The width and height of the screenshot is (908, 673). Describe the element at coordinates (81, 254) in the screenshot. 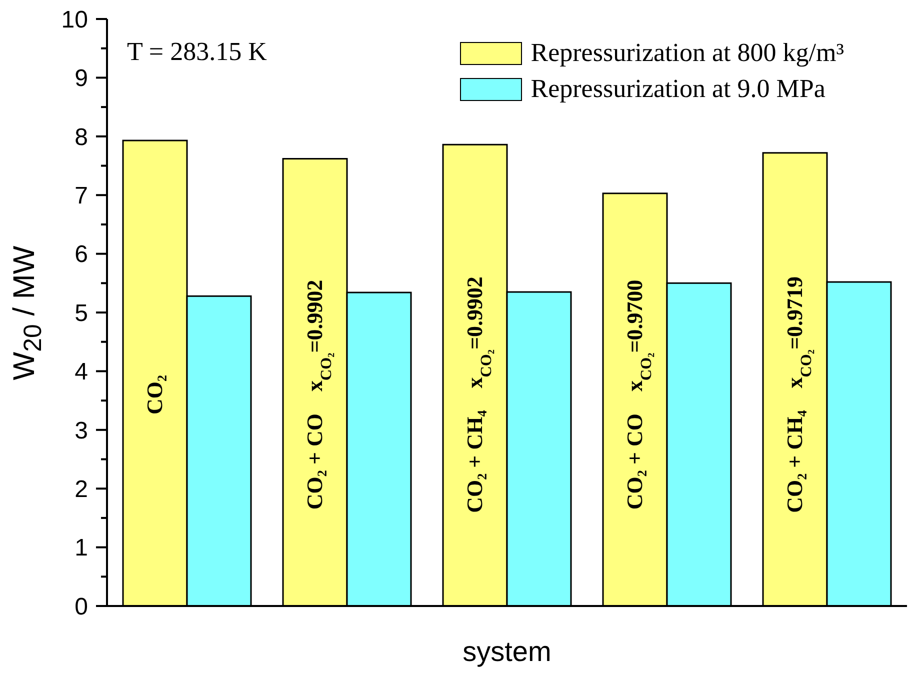

I see `y-tick-label: 6` at that location.